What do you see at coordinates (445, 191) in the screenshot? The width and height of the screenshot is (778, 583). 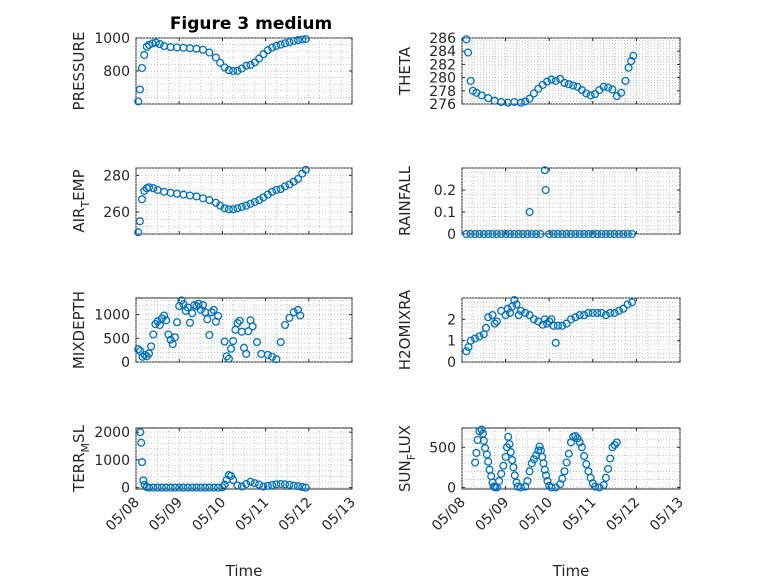 I see `y-tick-label: 0.2` at bounding box center [445, 191].